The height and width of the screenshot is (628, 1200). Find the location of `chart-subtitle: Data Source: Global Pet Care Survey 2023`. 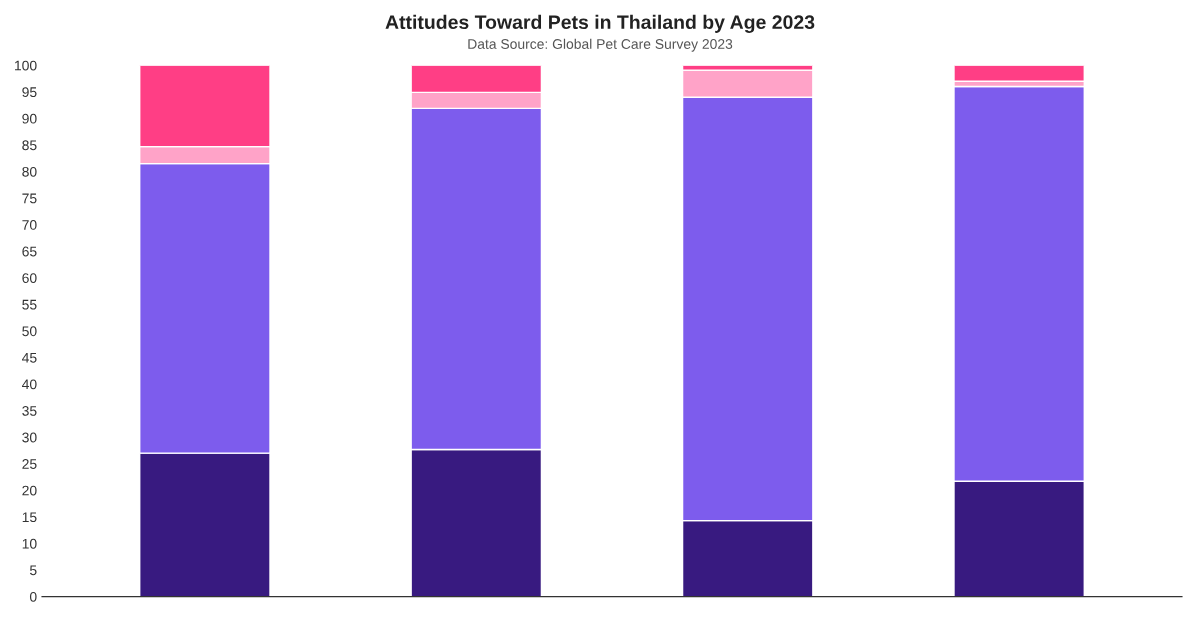

chart-subtitle: Data Source: Global Pet Care Survey 2023 is located at coordinates (600, 45).